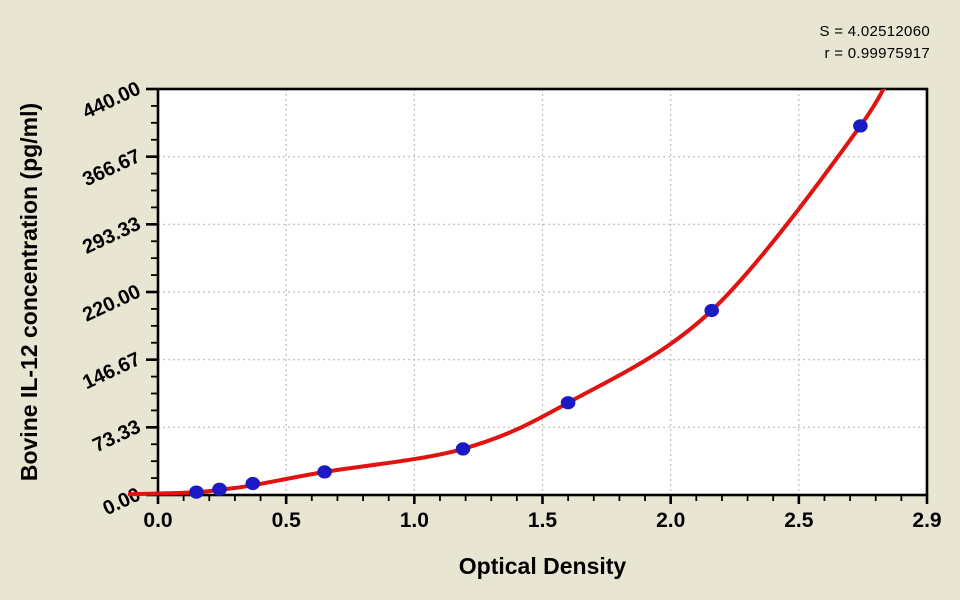 This screenshot has width=960, height=600. I want to click on y-tick-label: 440.00, so click(111, 101).